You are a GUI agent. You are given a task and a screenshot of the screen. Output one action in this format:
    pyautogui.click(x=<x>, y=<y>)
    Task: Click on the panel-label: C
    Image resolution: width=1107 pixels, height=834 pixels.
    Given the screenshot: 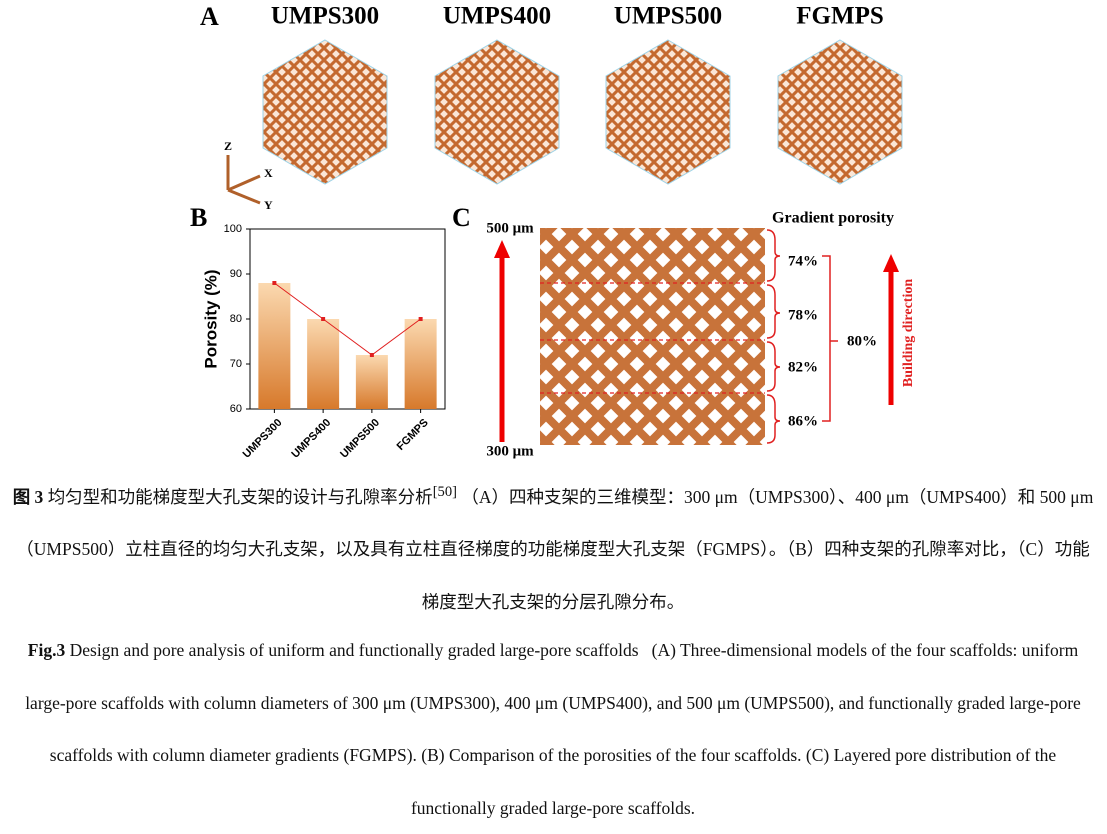 What is the action you would take?
    pyautogui.click(x=461, y=217)
    